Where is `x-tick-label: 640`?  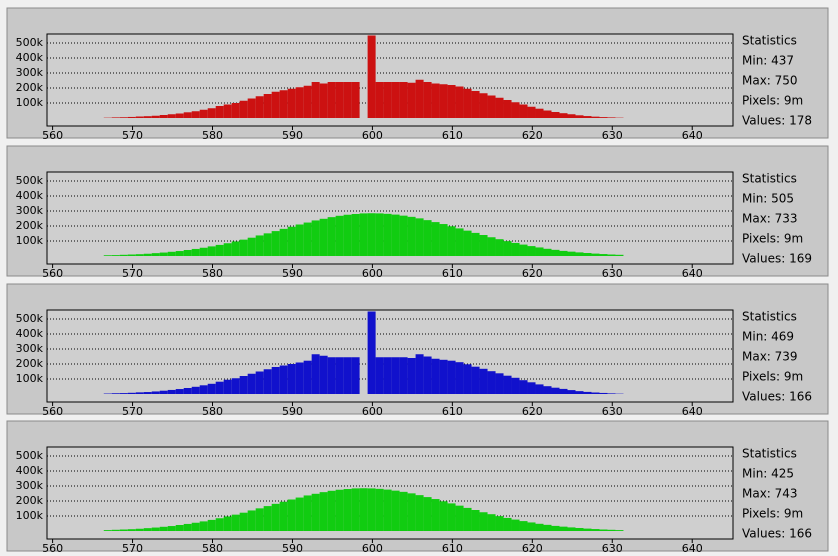 x-tick-label: 640 is located at coordinates (692, 273).